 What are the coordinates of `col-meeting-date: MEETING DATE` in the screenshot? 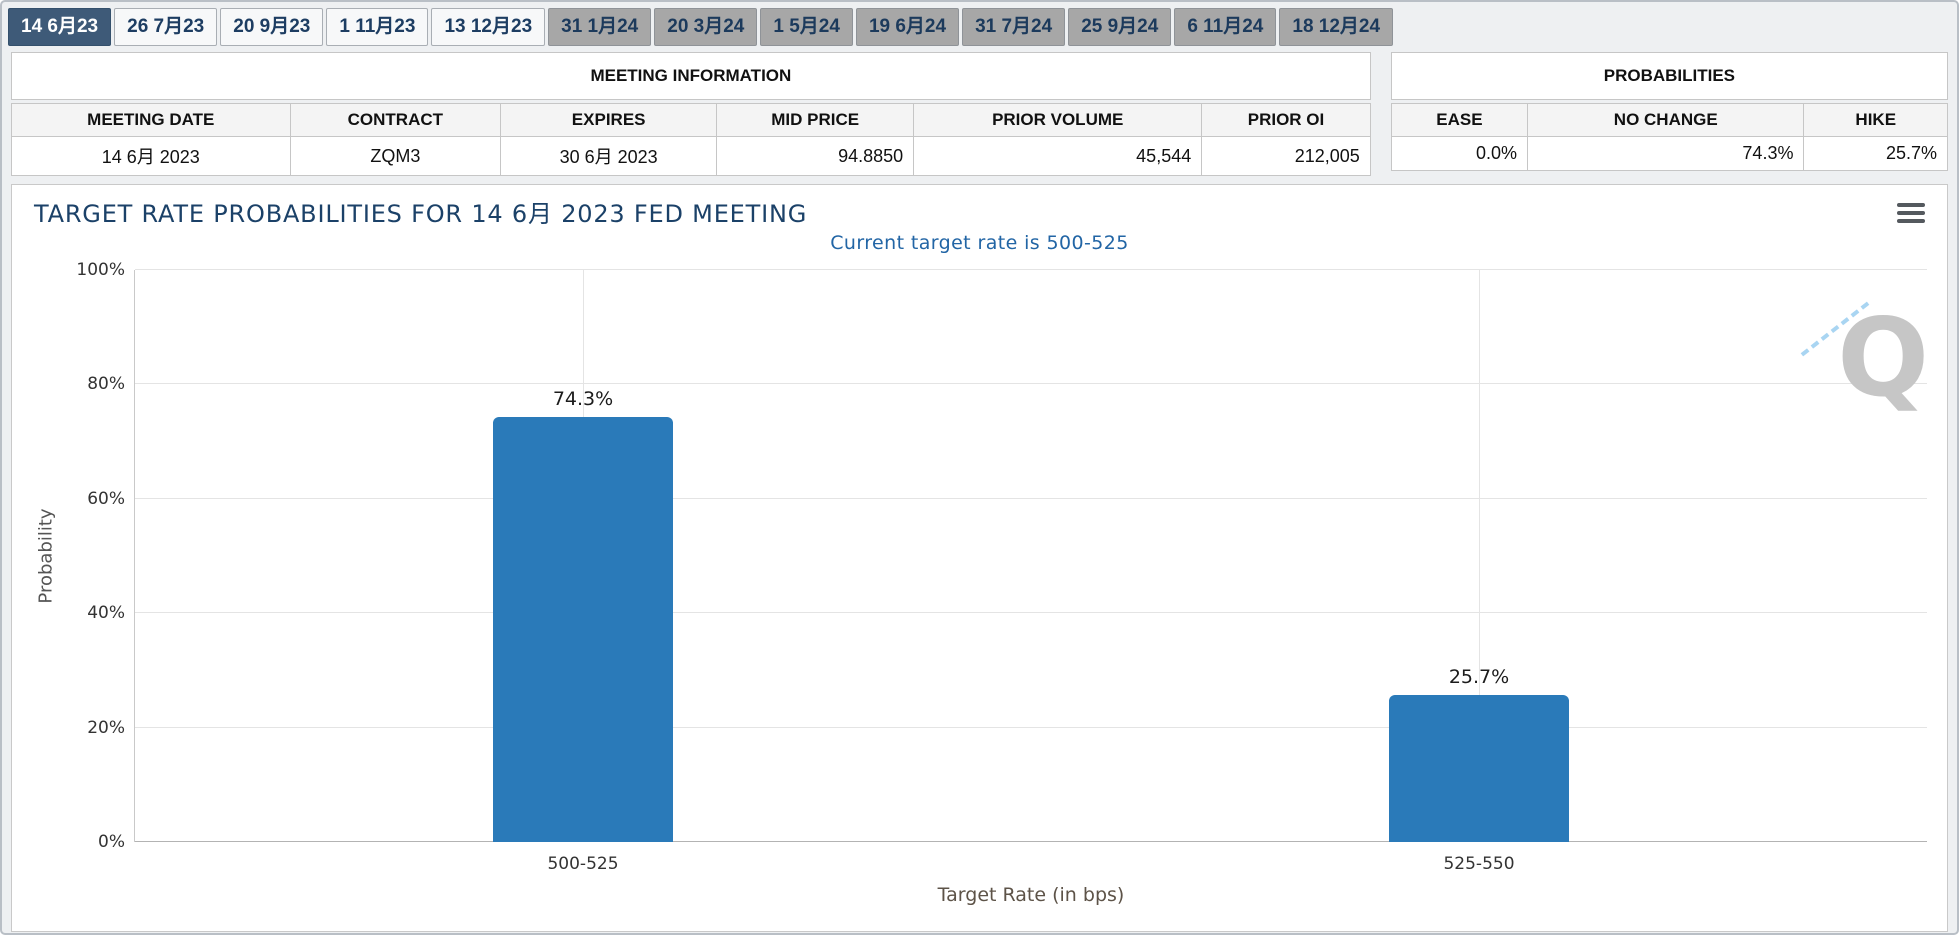 It's located at (151, 120).